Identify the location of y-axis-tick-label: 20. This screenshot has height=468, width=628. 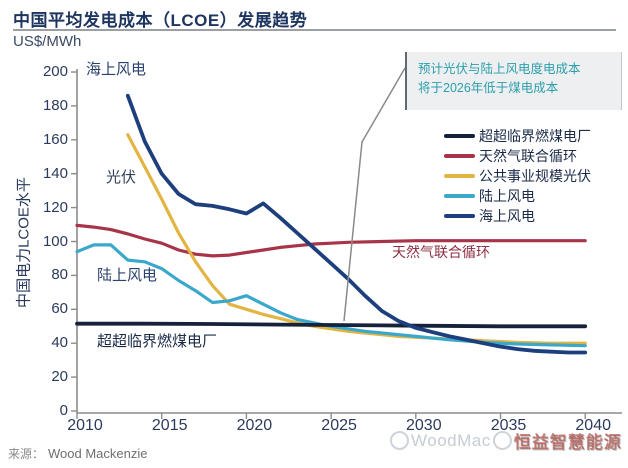
(59, 377).